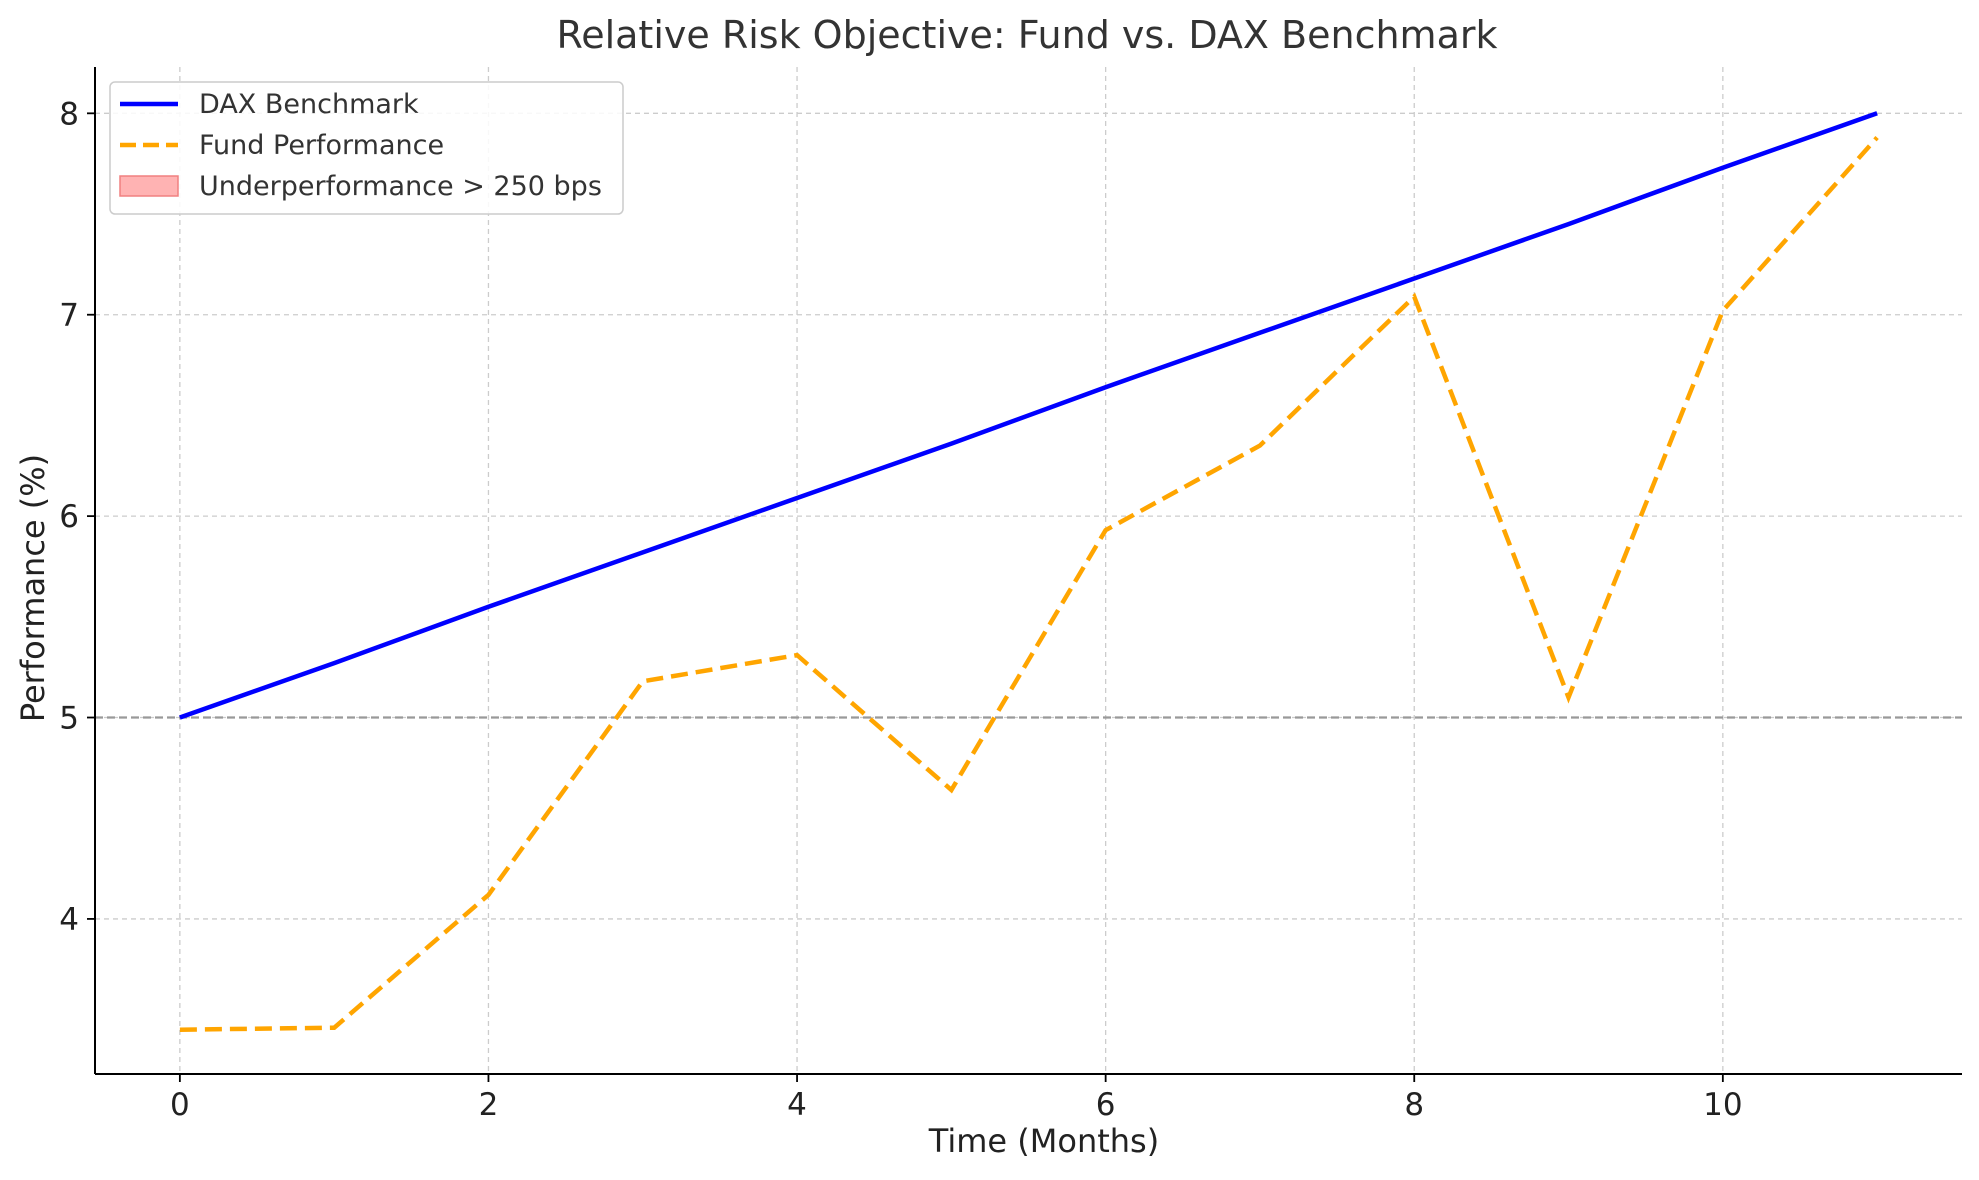  What do you see at coordinates (309, 104) in the screenshot?
I see `legend-entry-0-label: DAX Benchmark` at bounding box center [309, 104].